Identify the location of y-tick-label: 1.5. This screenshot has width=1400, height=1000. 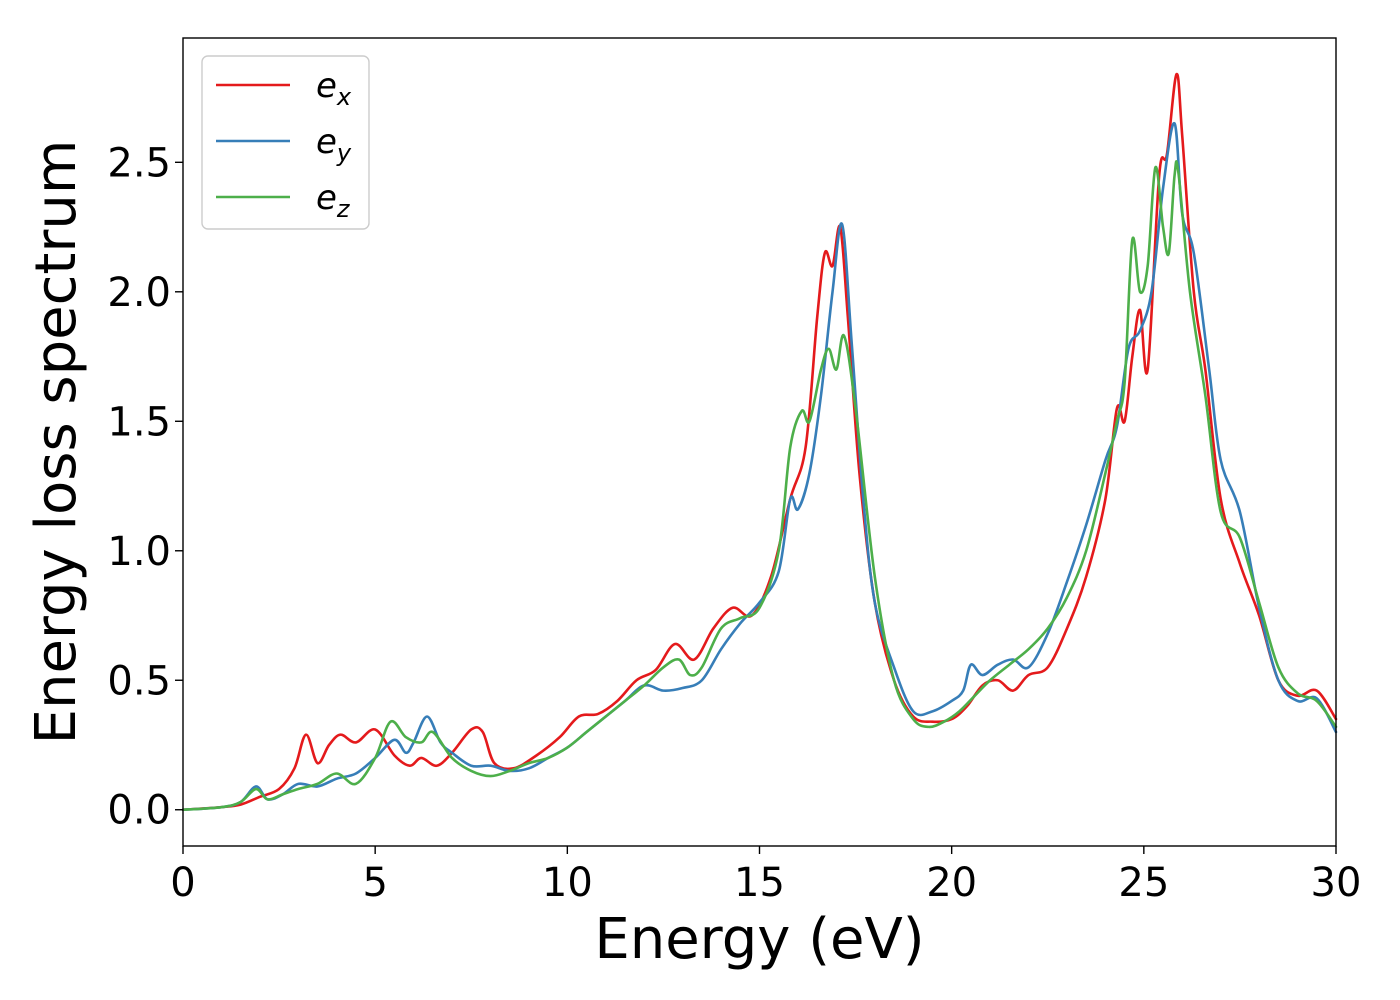
(139, 422).